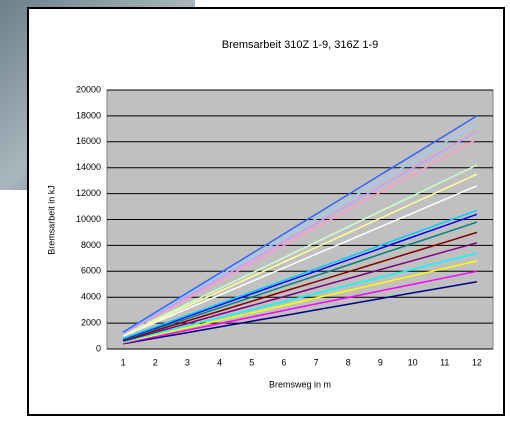 The height and width of the screenshot is (424, 510). I want to click on y-tick-label: 18000, so click(88, 115).